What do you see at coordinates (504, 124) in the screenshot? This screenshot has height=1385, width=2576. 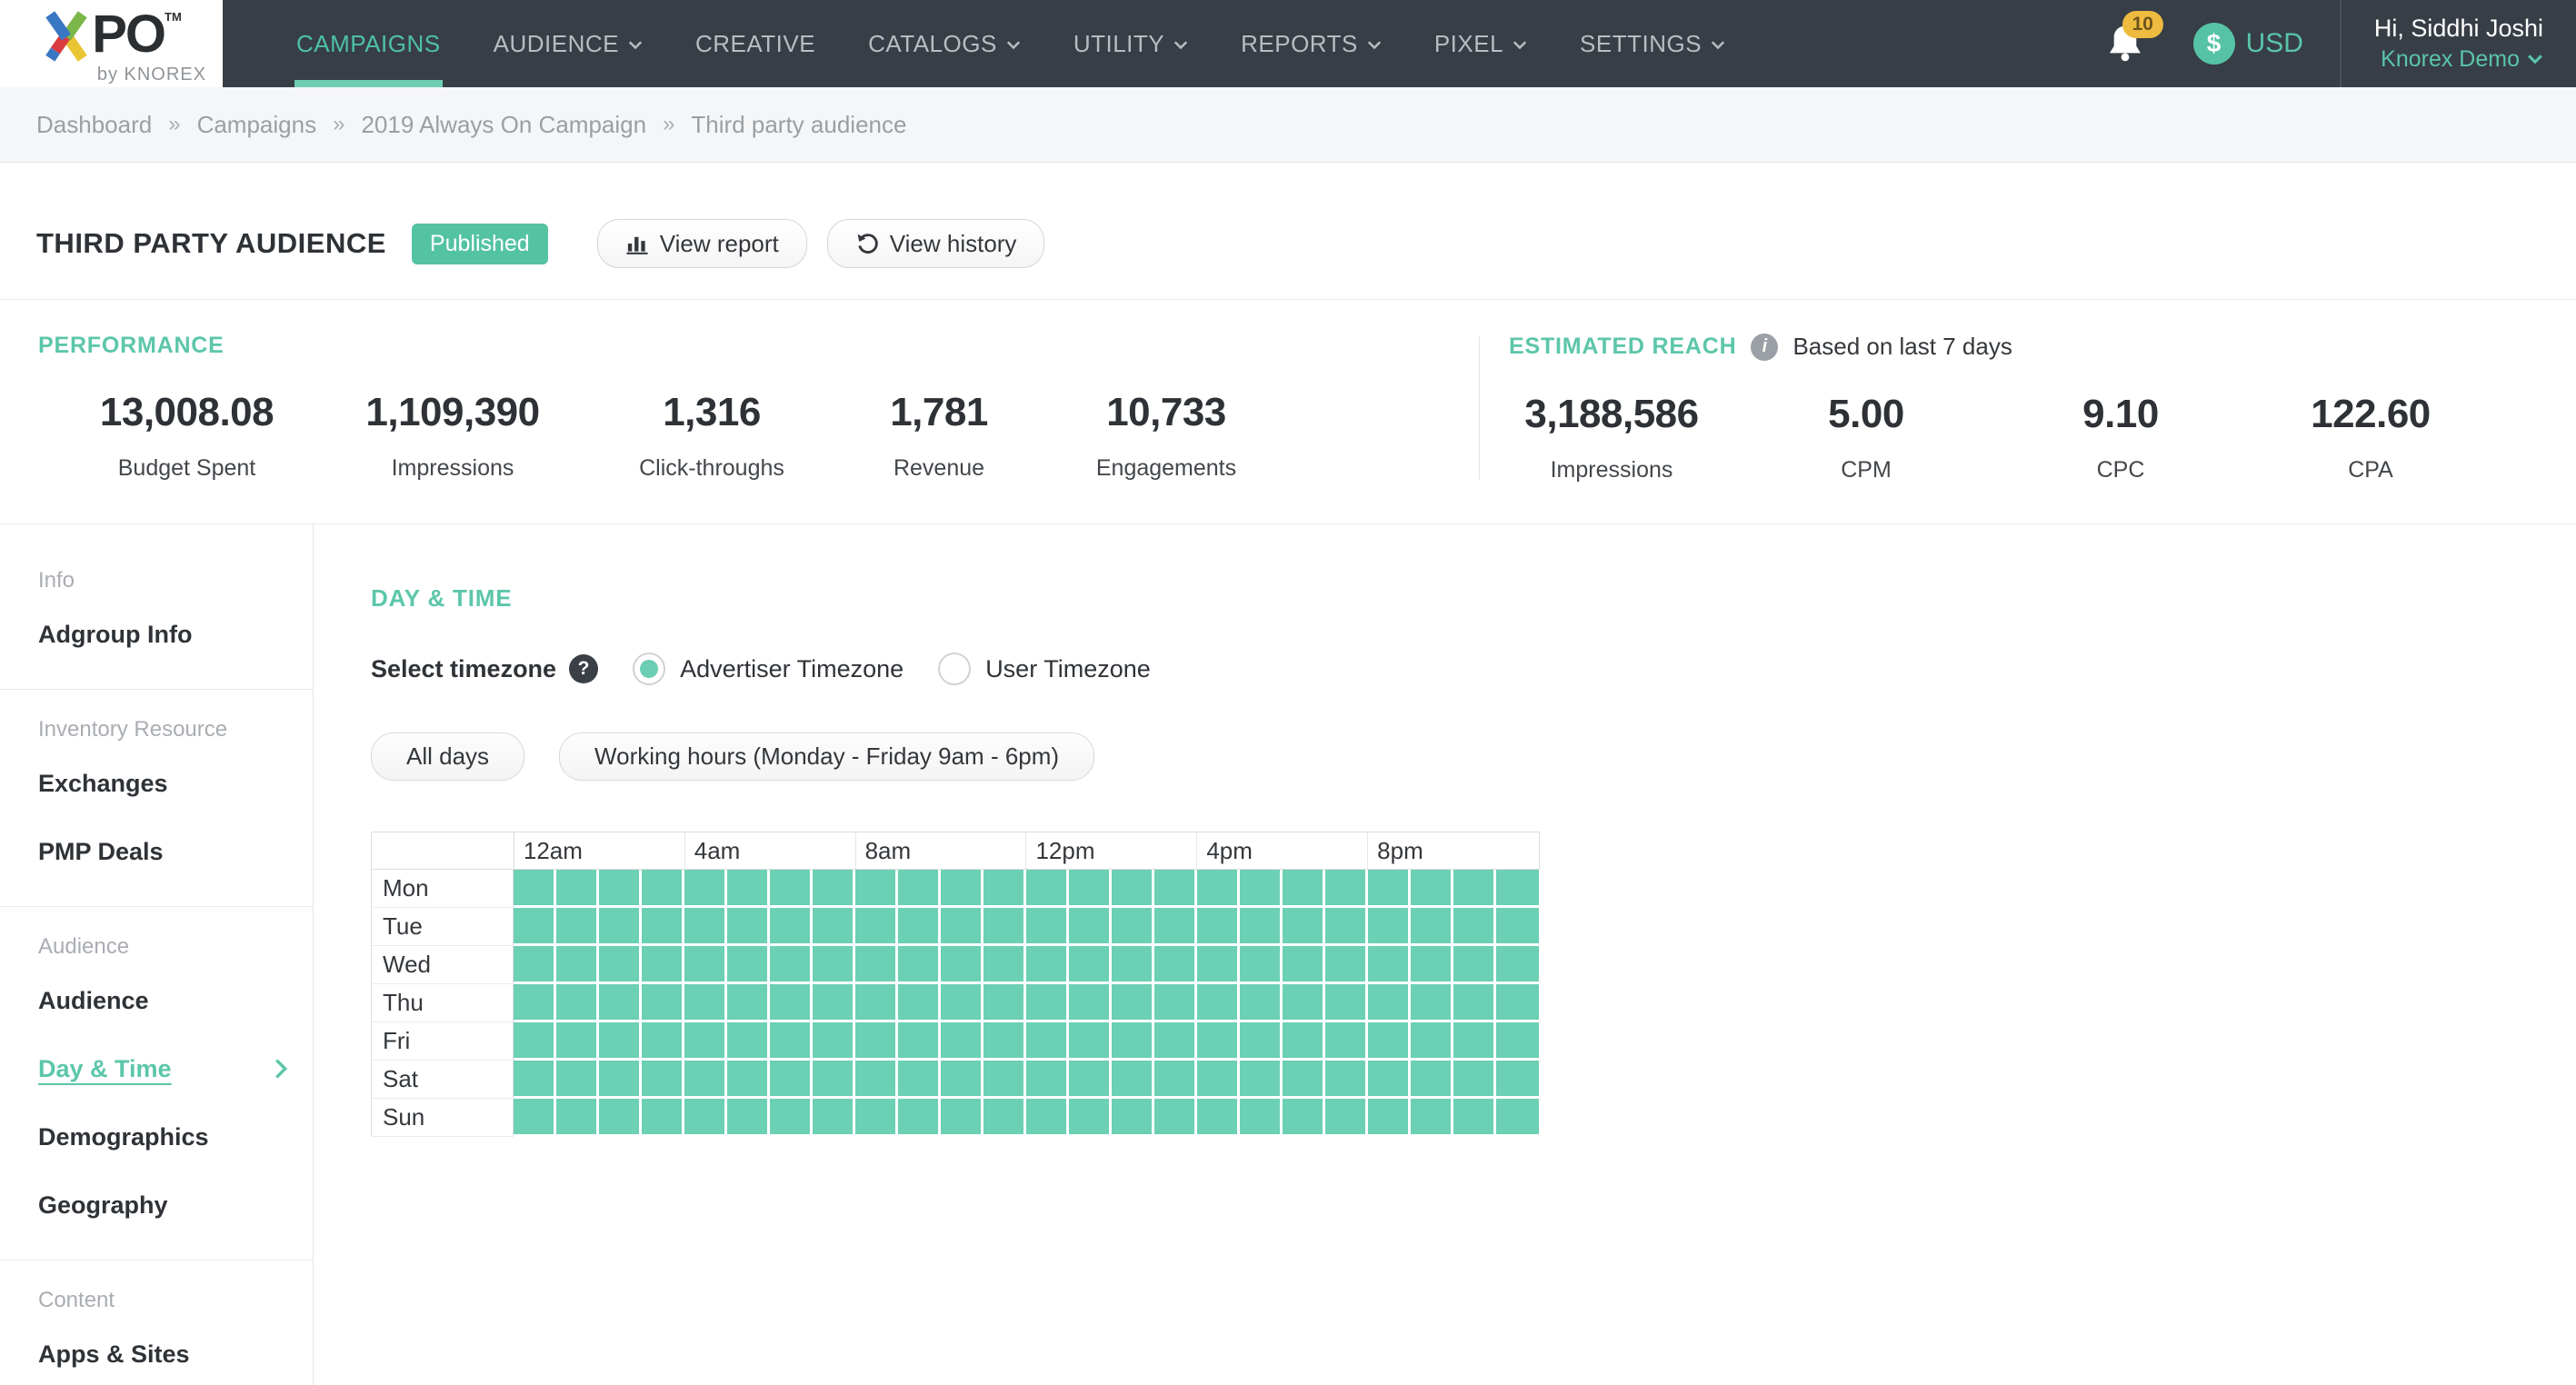 I see `breadcrumb-campaign-name: 2019 Always On Campaign` at bounding box center [504, 124].